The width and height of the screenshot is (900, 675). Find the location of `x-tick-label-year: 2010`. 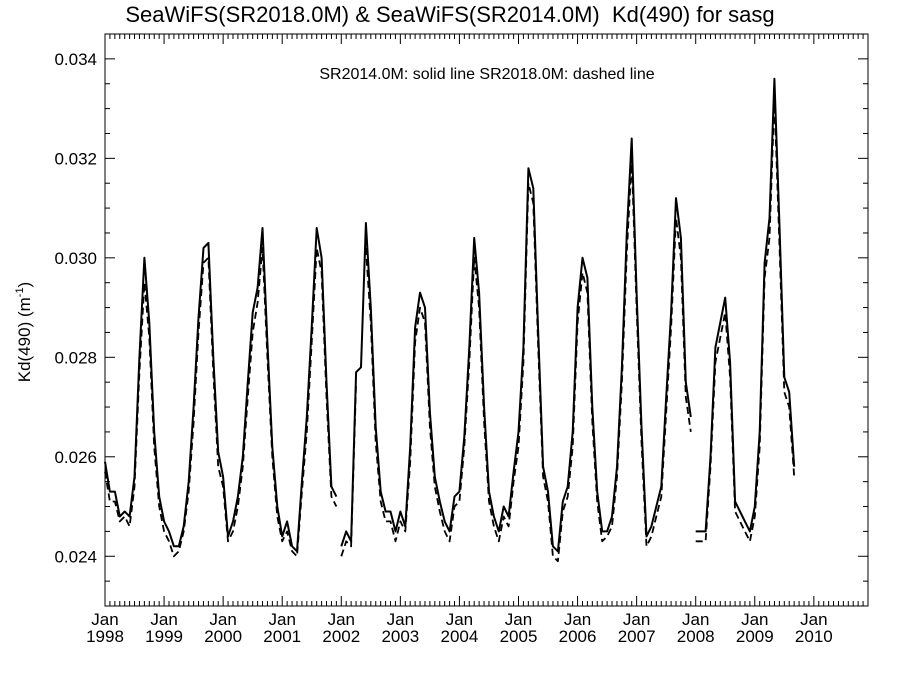

x-tick-label-year: 2010 is located at coordinates (814, 636).